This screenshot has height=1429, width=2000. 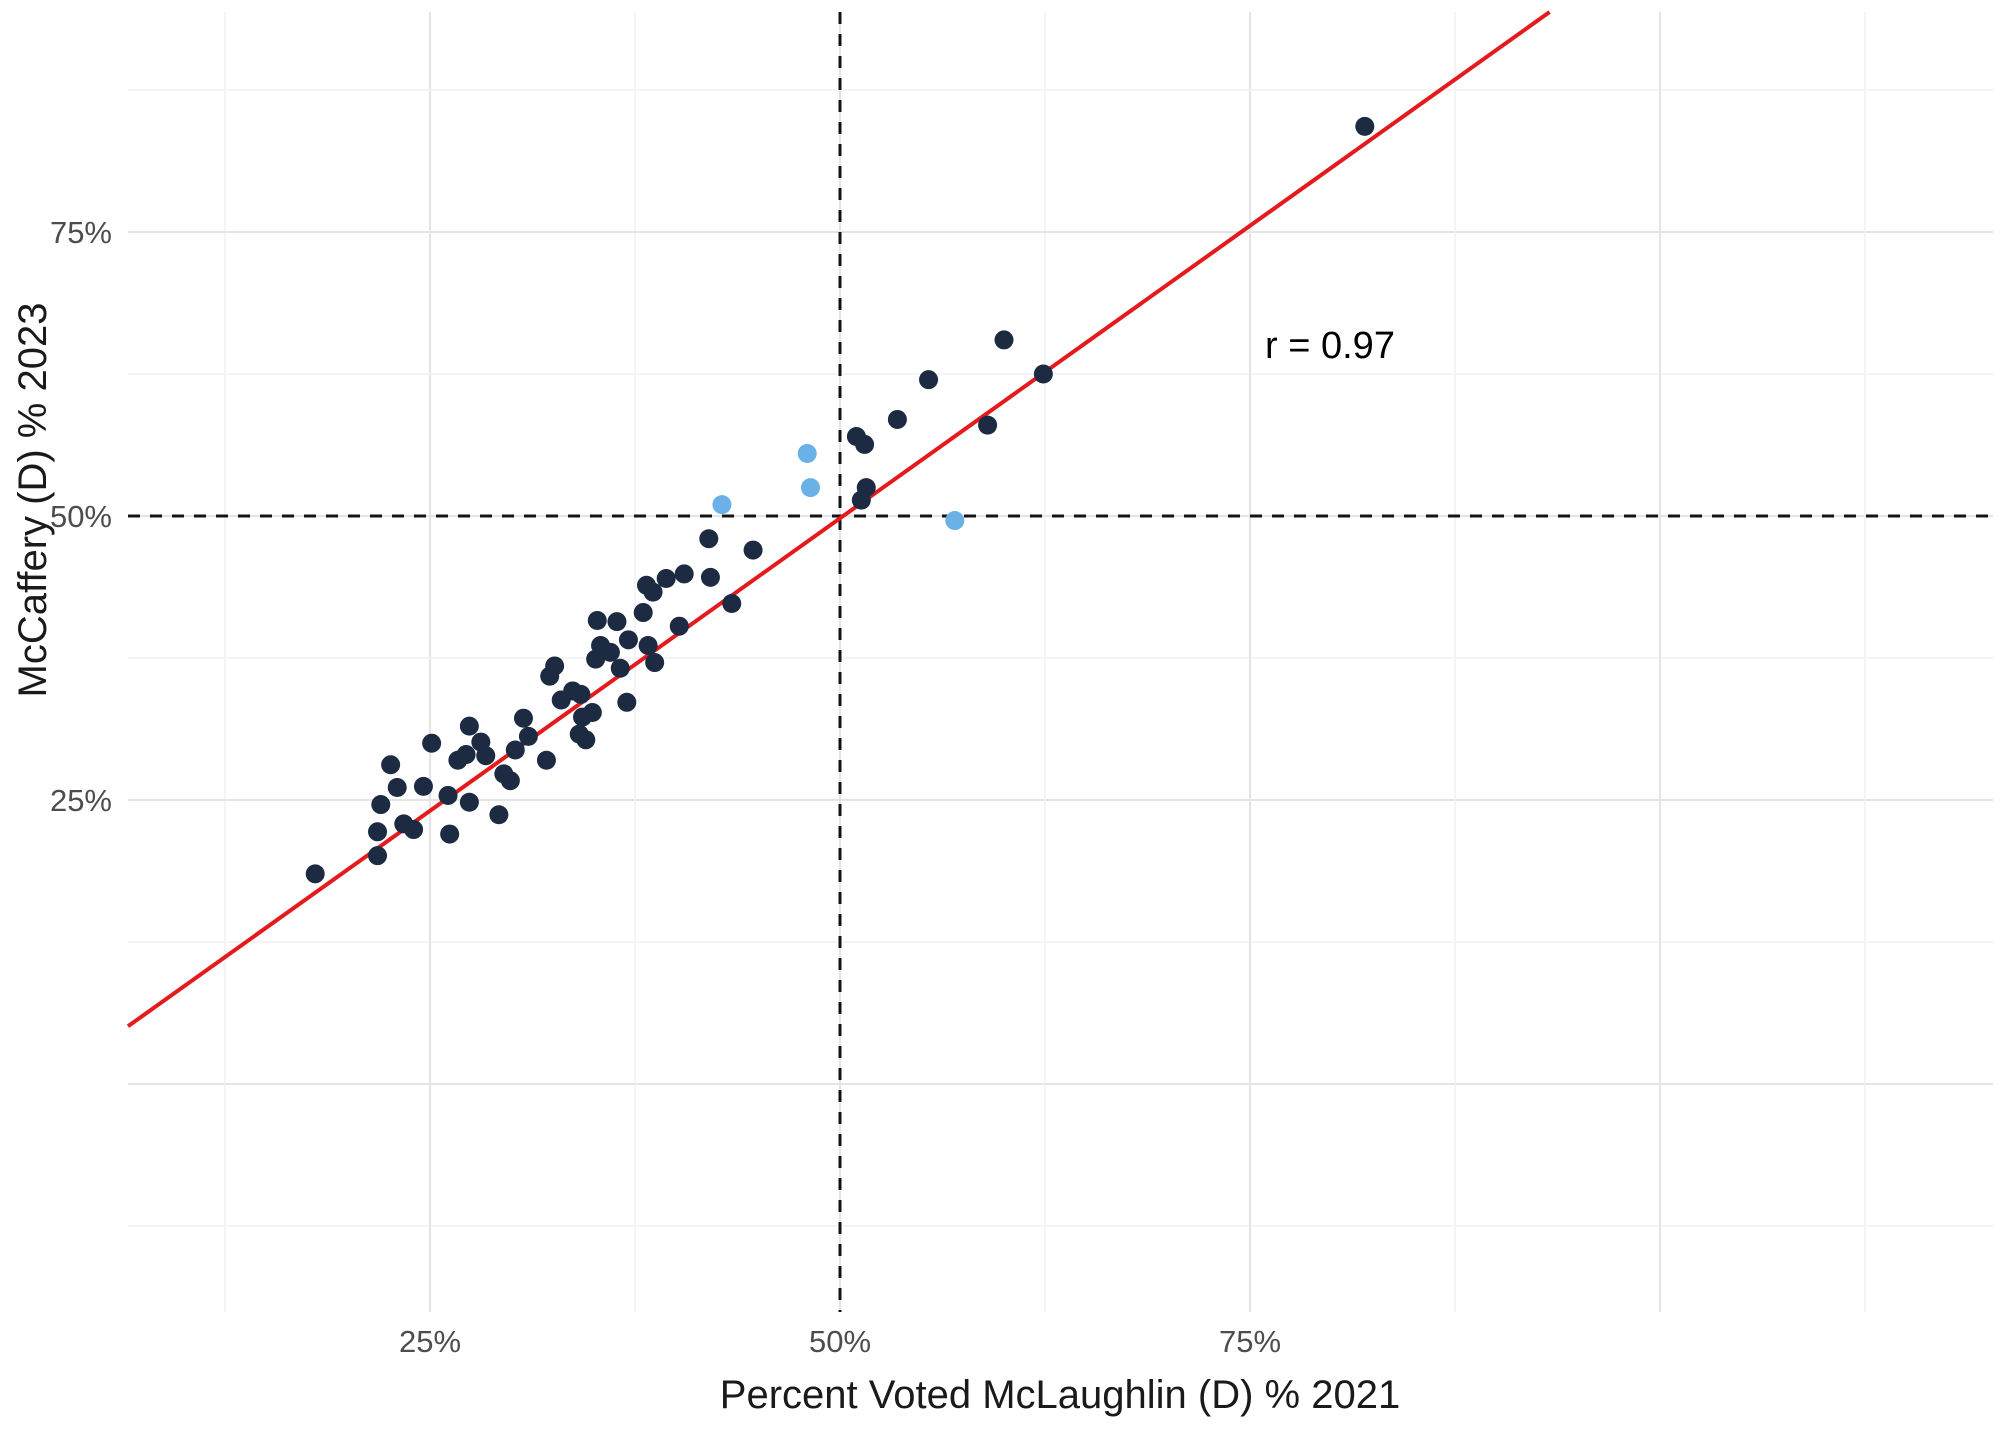 What do you see at coordinates (1330, 346) in the screenshot?
I see `correlation-annotation: r = 0.97` at bounding box center [1330, 346].